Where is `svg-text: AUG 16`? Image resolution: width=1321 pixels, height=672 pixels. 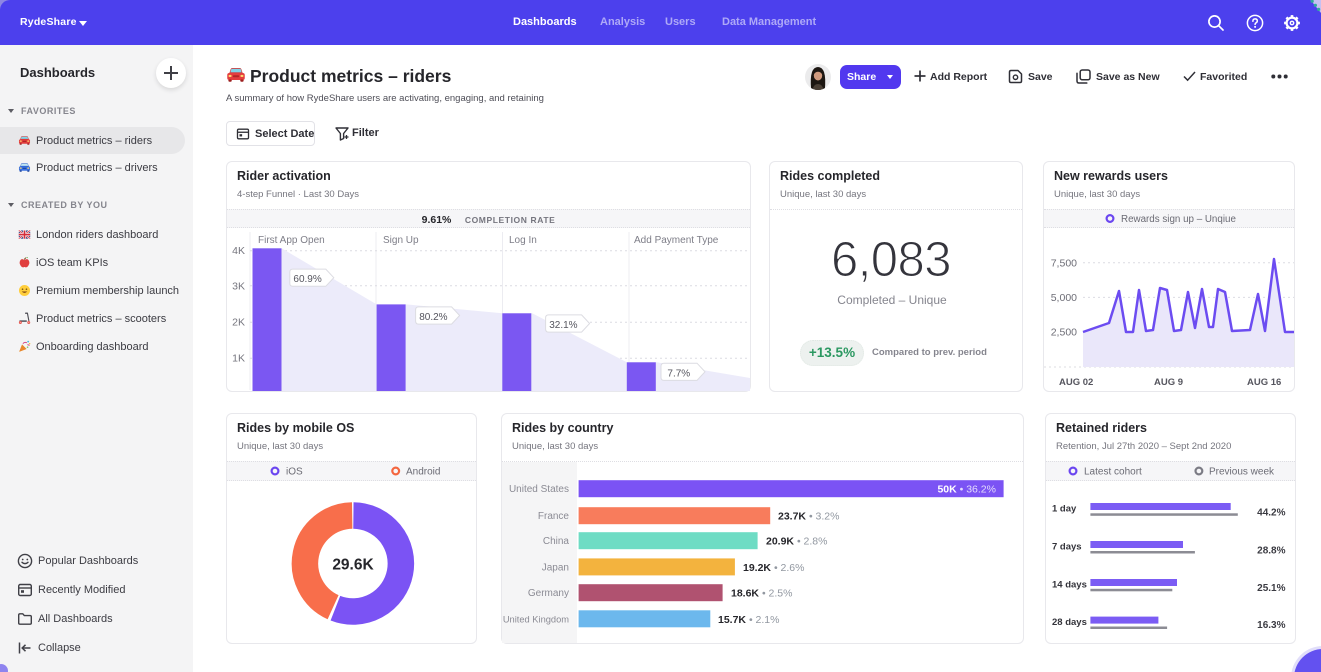 svg-text: AUG 16 is located at coordinates (1264, 382).